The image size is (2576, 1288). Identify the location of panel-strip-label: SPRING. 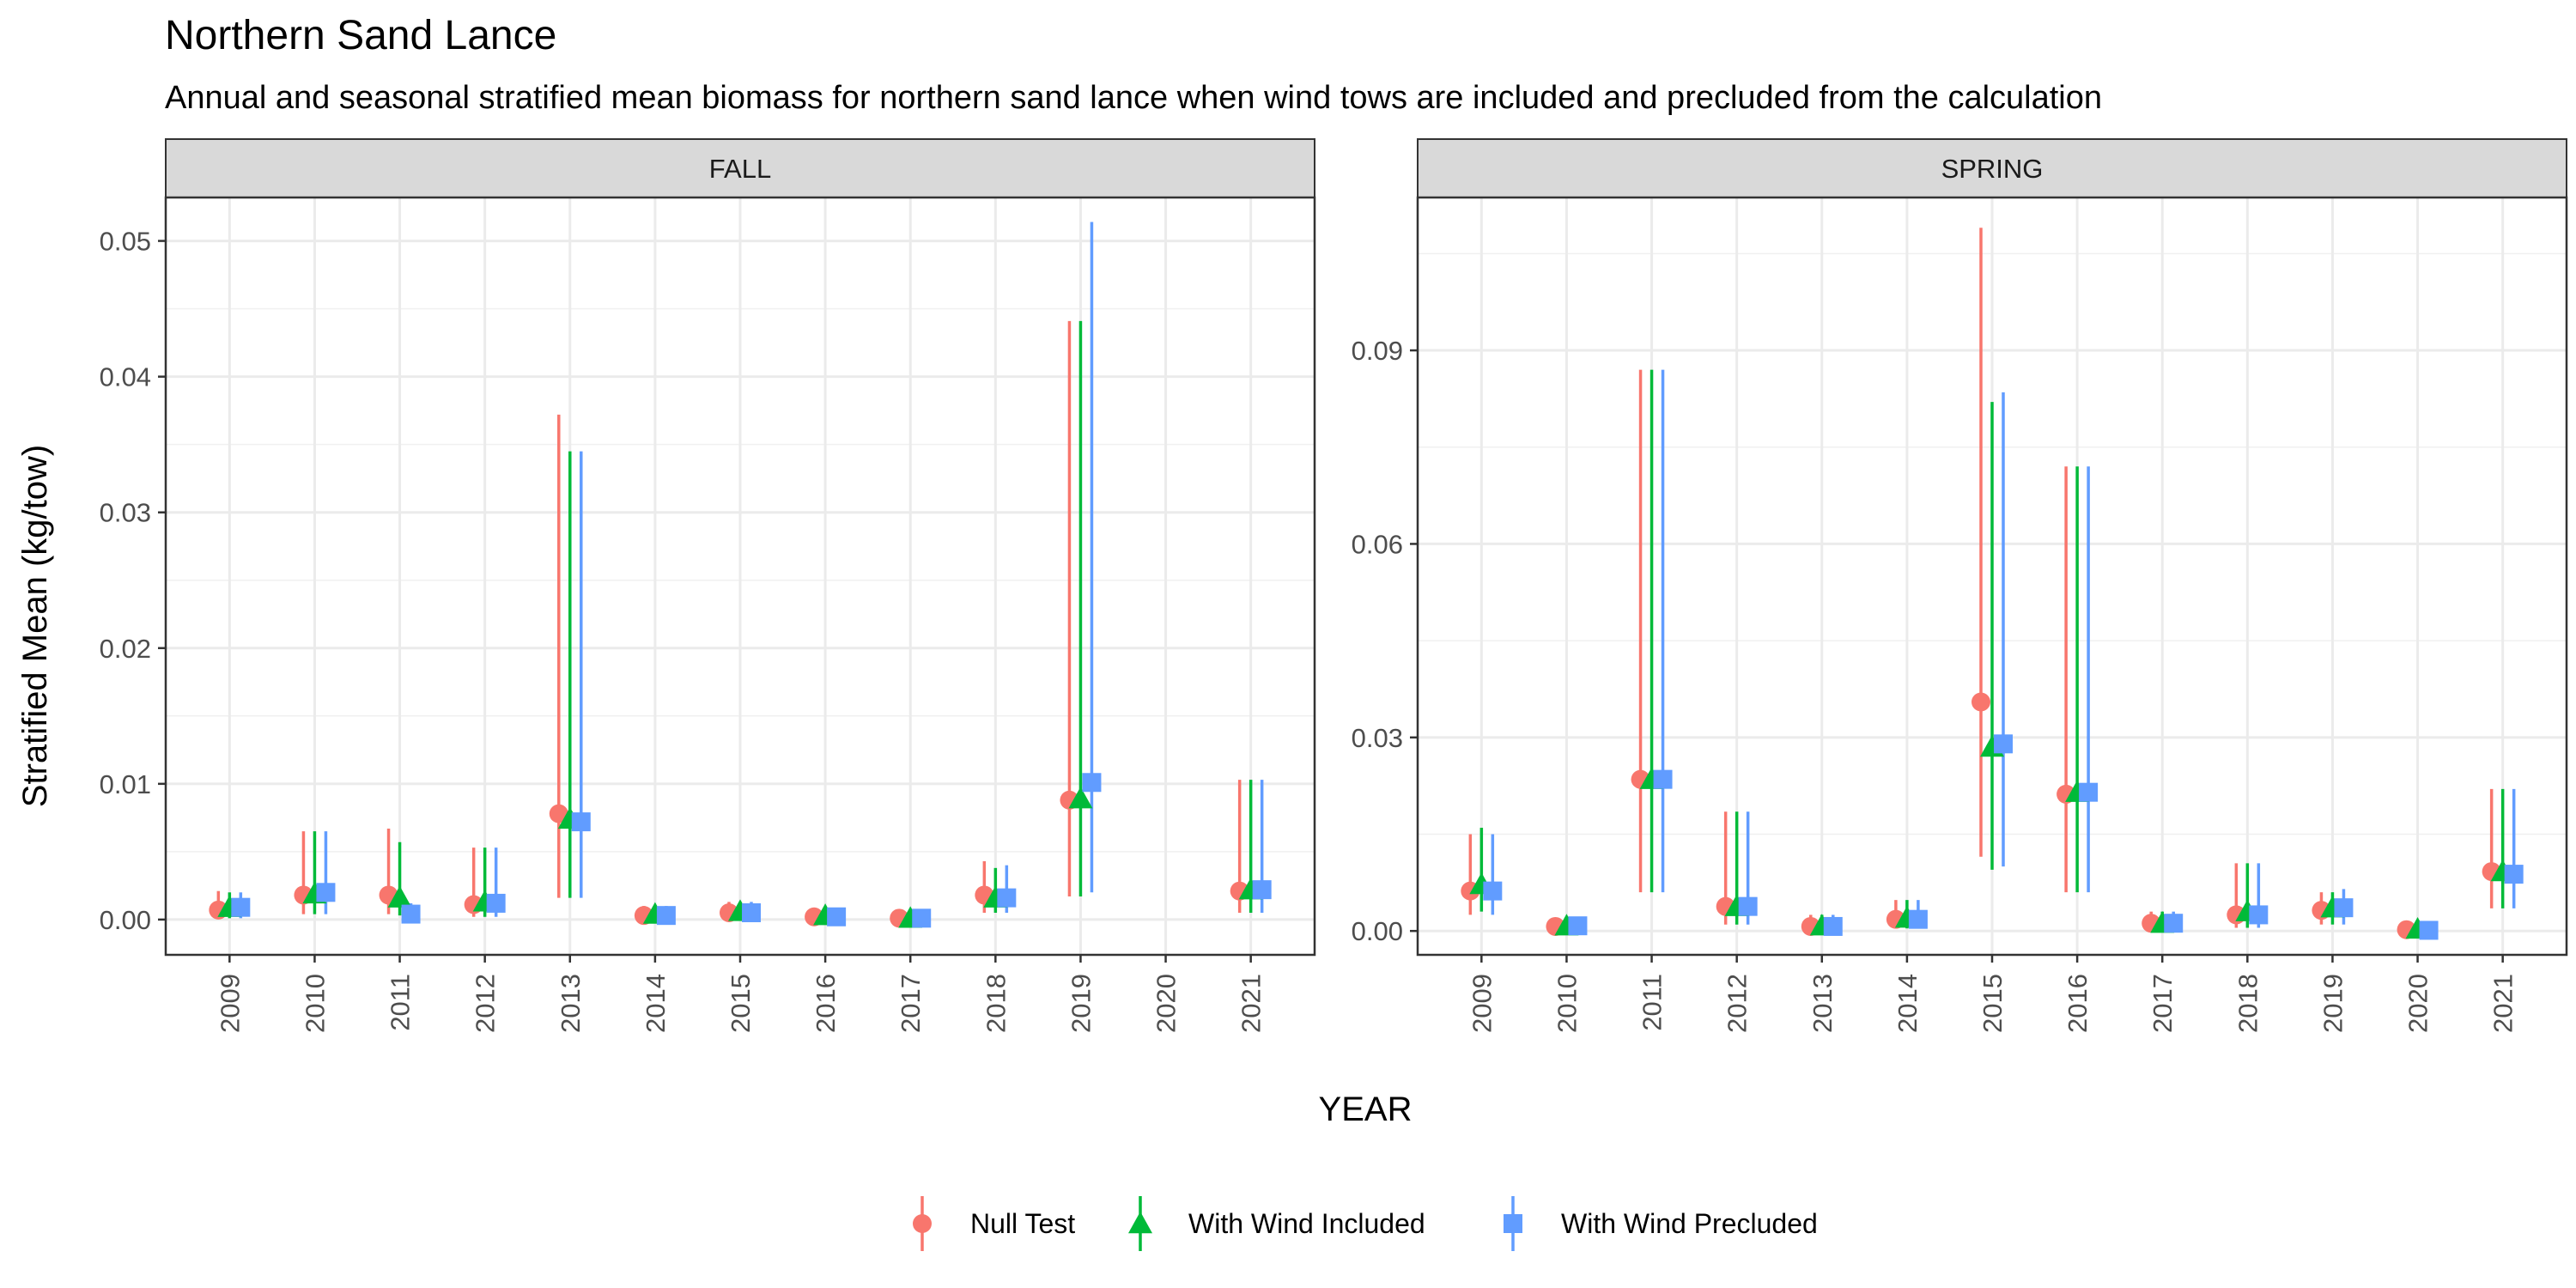
(1992, 169).